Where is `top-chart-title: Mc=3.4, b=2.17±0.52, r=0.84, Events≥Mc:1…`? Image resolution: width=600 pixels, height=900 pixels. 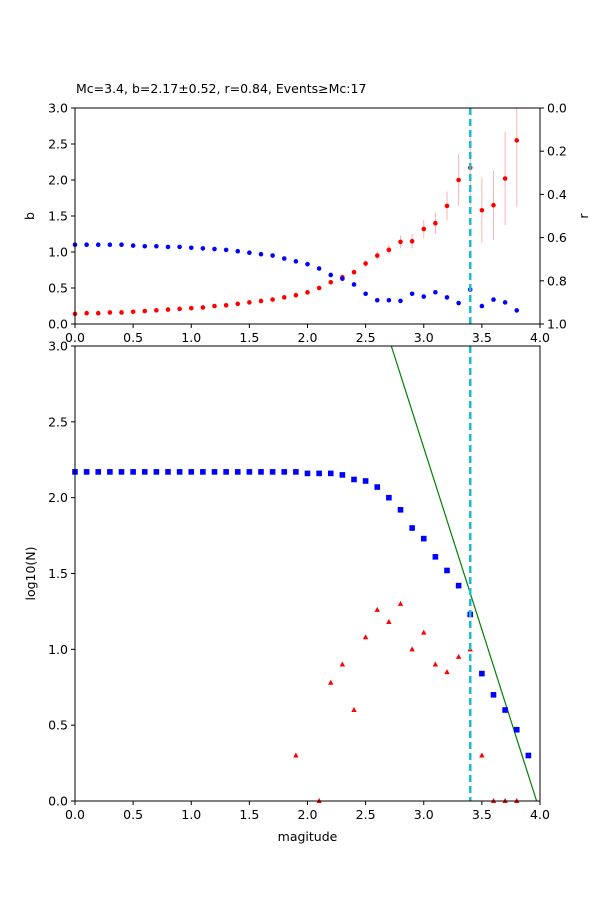 top-chart-title: Mc=3.4, b=2.17±0.52, r=0.84, Events≥Mc:1… is located at coordinates (221, 88).